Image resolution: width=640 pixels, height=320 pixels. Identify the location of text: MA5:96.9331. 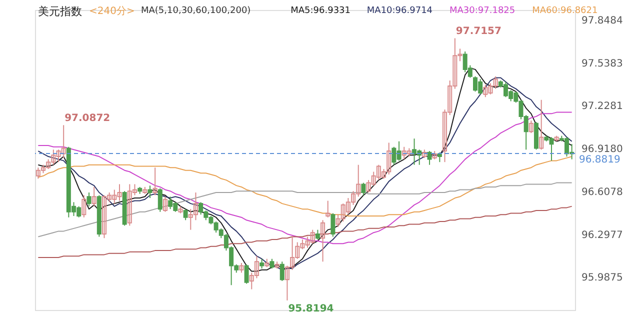
(320, 11).